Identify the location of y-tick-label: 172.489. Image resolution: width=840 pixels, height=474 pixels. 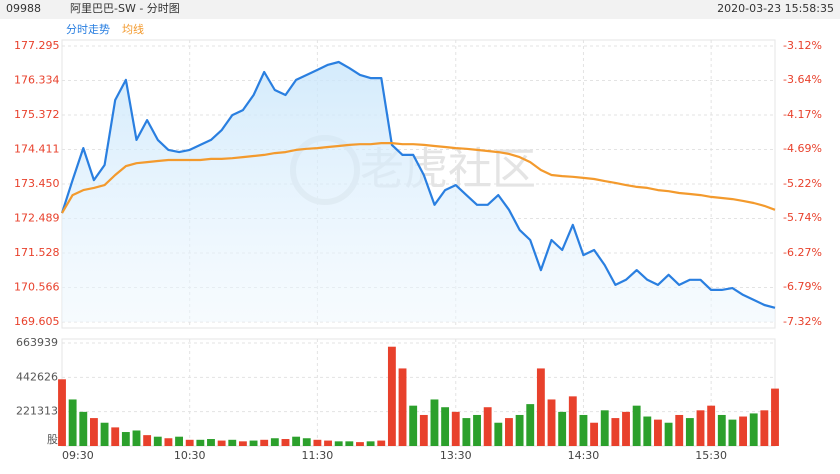
(37, 217).